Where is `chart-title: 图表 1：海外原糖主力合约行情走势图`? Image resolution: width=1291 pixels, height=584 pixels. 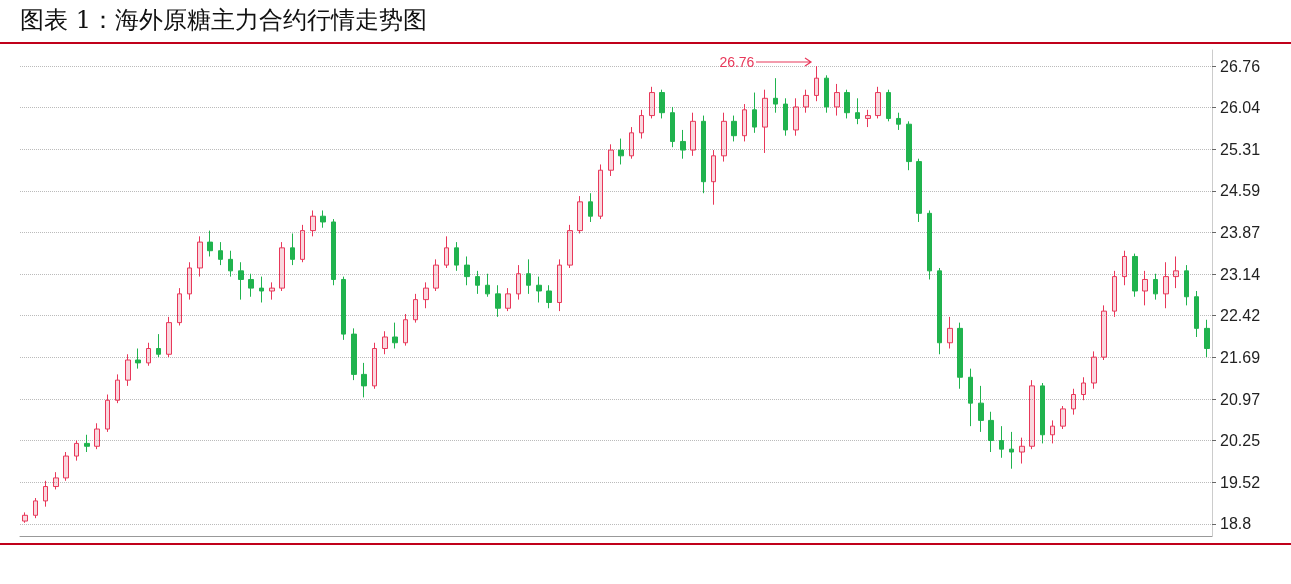 chart-title: 图表 1：海外原糖主力合约行情走势图 is located at coordinates (223, 20).